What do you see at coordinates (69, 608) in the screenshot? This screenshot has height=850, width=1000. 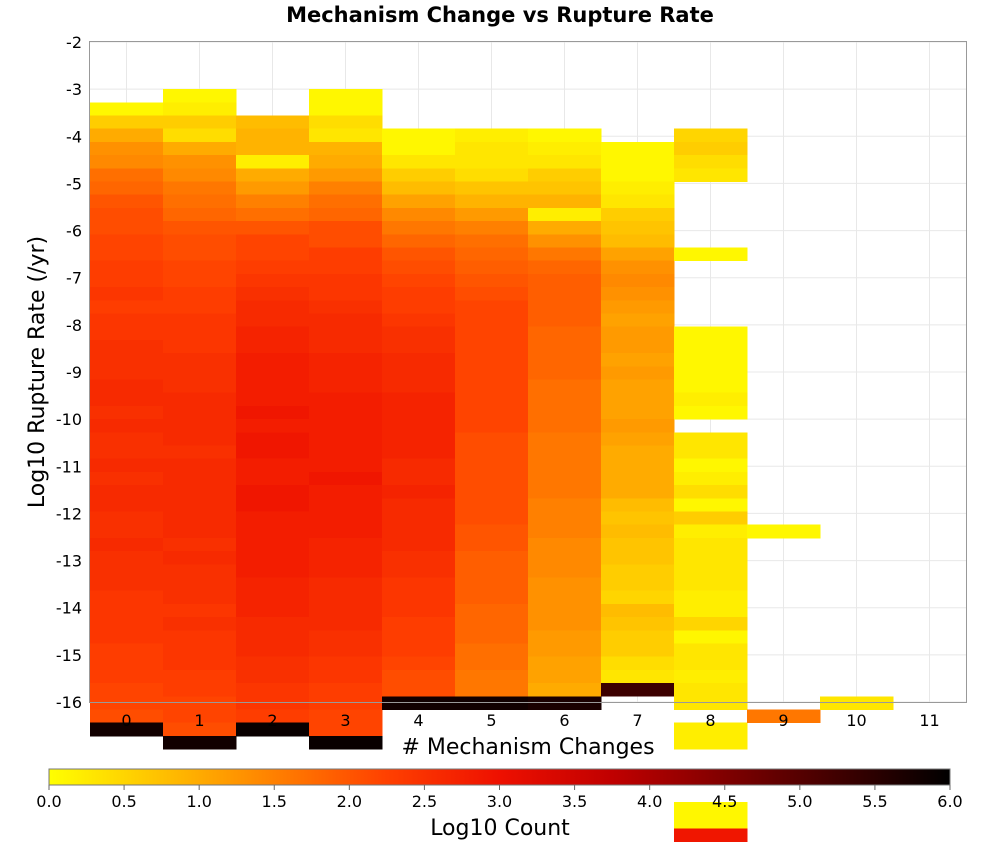 I see `y-tick-label: -14` at bounding box center [69, 608].